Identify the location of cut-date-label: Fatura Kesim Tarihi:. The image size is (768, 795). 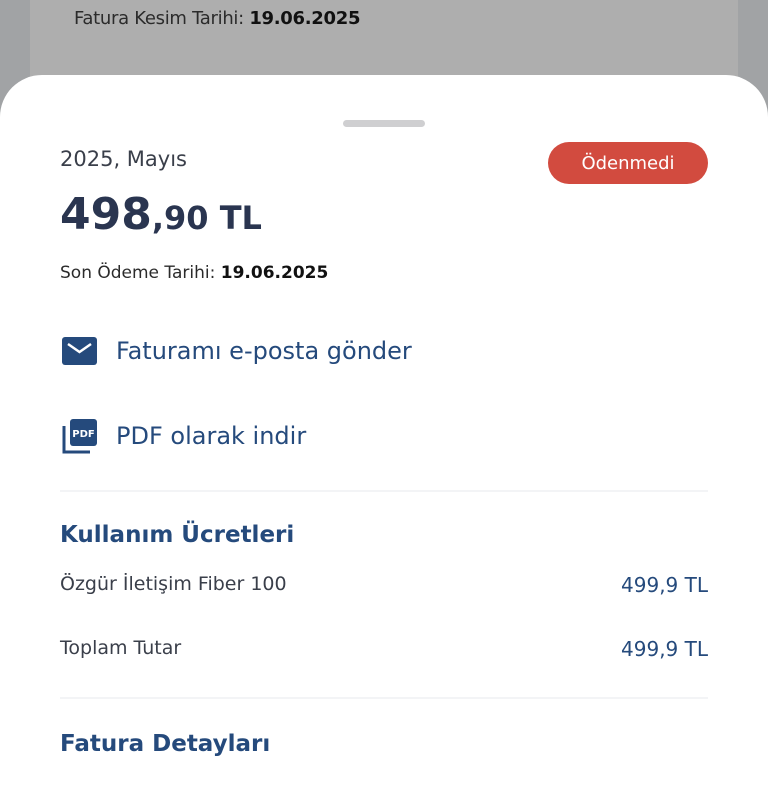
(159, 18).